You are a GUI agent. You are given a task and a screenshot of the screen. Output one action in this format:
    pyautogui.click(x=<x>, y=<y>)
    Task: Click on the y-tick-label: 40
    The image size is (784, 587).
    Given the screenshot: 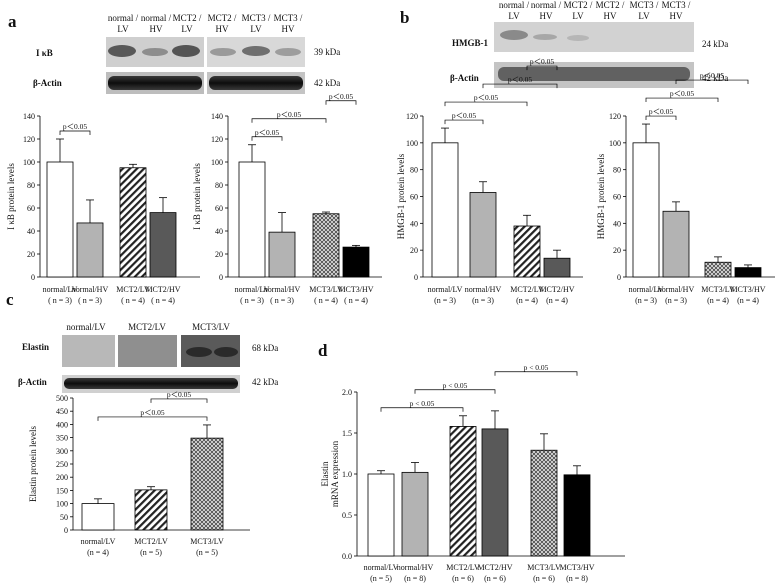 What is the action you would take?
    pyautogui.click(x=31, y=231)
    